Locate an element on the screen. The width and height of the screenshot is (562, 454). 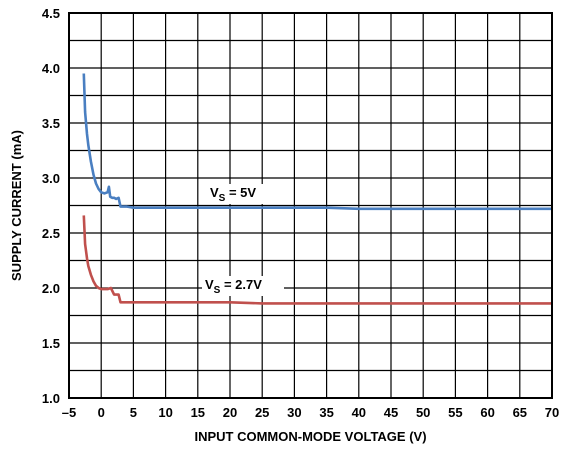
x-tick-label: 50 is located at coordinates (423, 412).